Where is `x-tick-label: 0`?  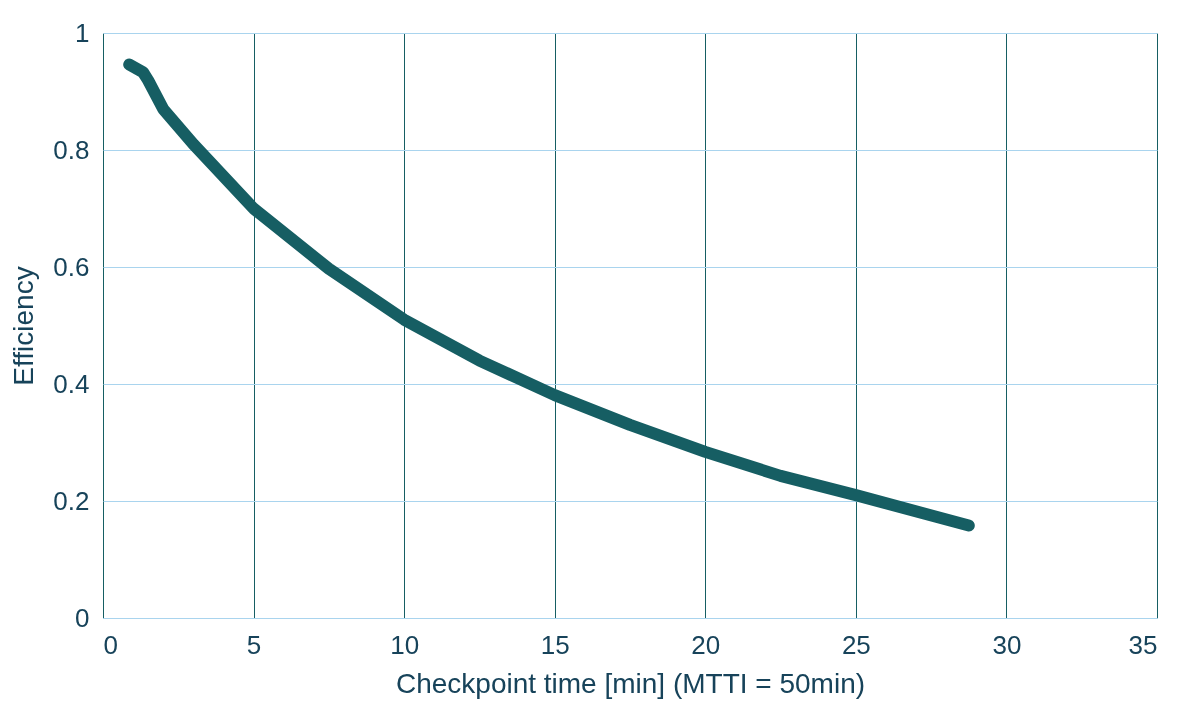 x-tick-label: 0 is located at coordinates (110, 644).